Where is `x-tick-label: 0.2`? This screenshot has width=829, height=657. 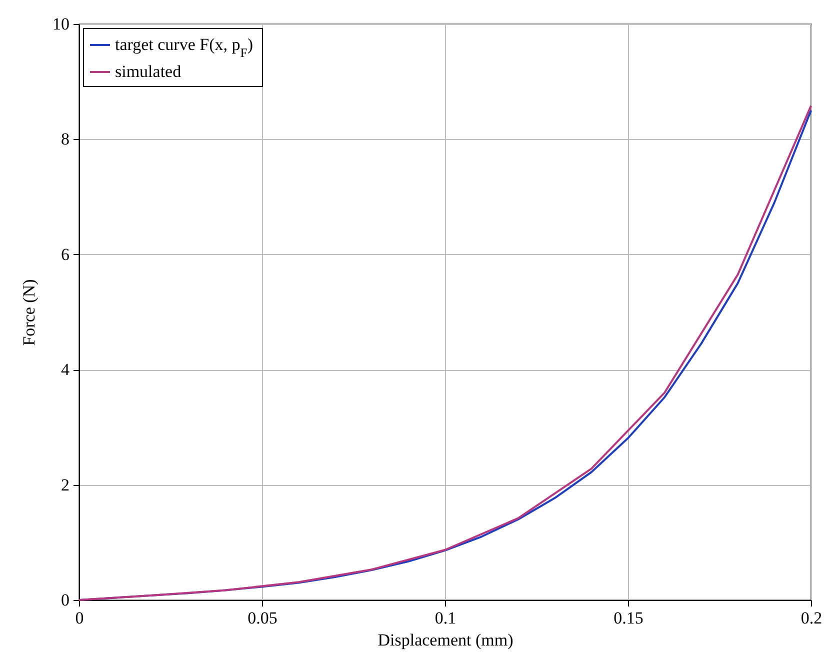
x-tick-label: 0.2 is located at coordinates (811, 618).